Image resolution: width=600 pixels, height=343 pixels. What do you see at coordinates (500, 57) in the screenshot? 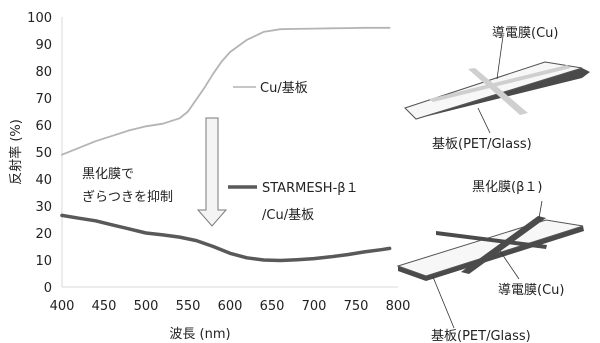
I see `top-film-leader` at bounding box center [500, 57].